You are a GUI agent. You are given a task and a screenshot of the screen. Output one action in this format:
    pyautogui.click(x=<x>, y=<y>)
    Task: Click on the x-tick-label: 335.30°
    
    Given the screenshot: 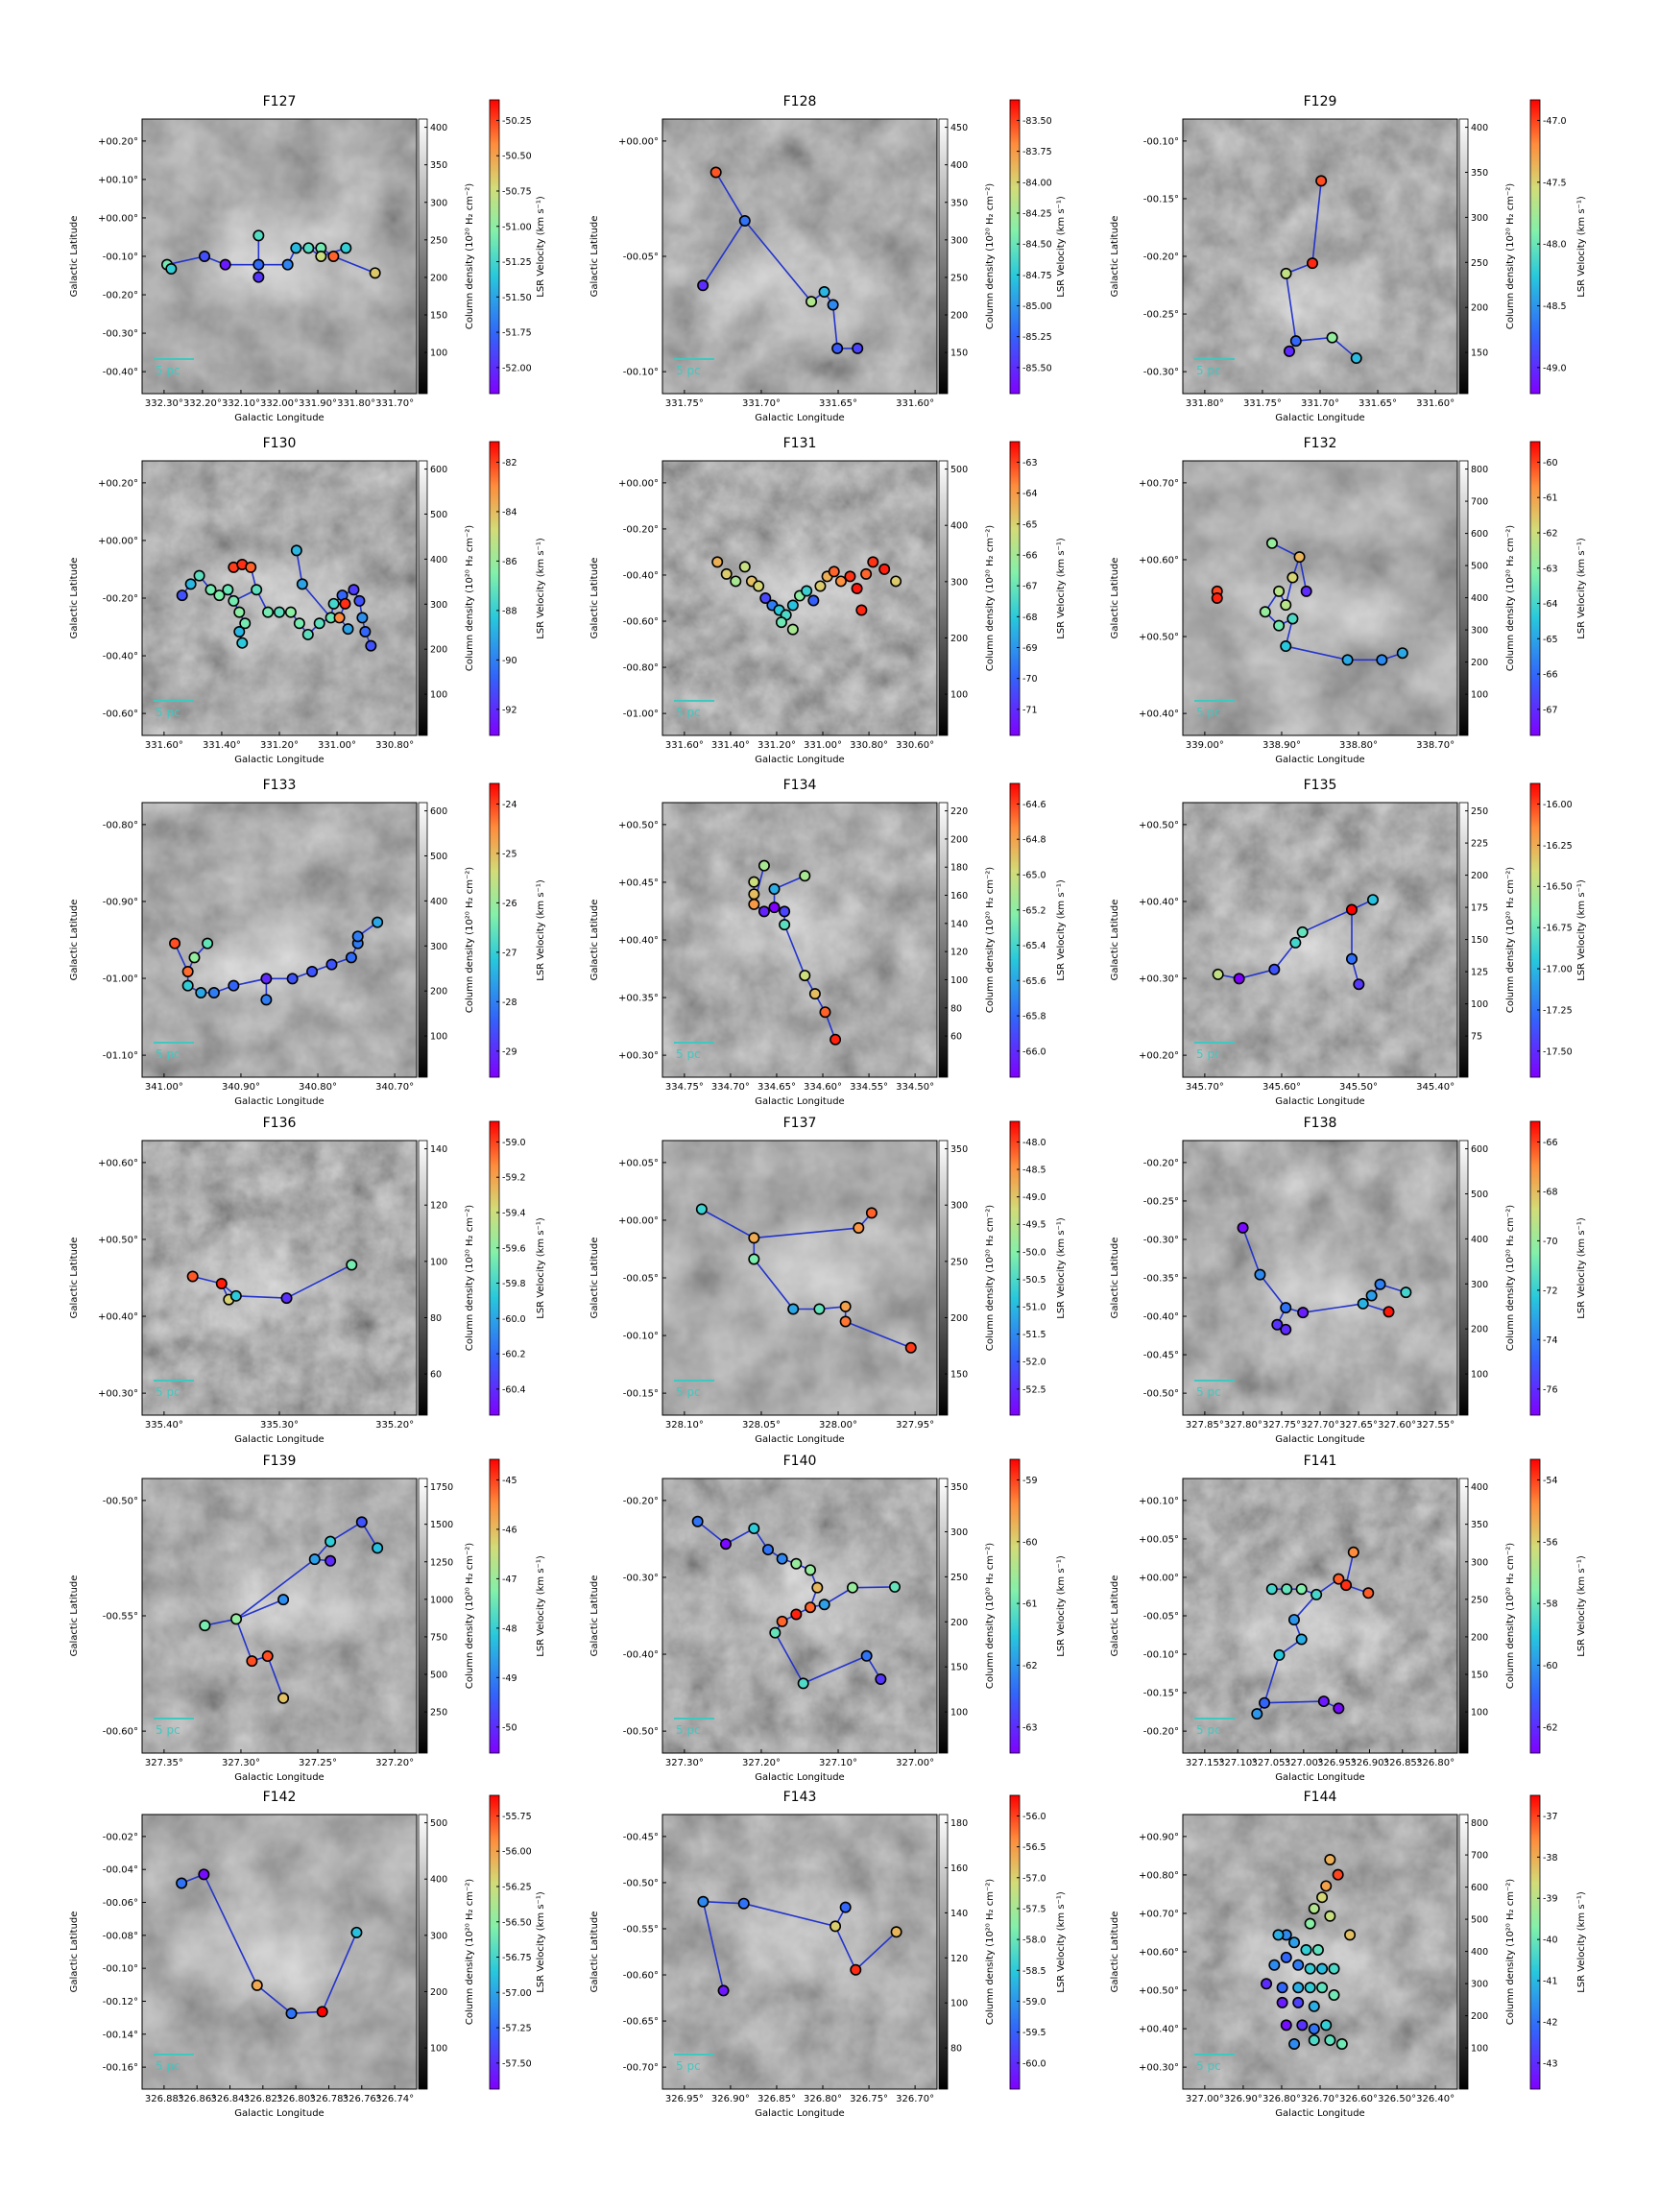 What is the action you would take?
    pyautogui.click(x=279, y=1426)
    